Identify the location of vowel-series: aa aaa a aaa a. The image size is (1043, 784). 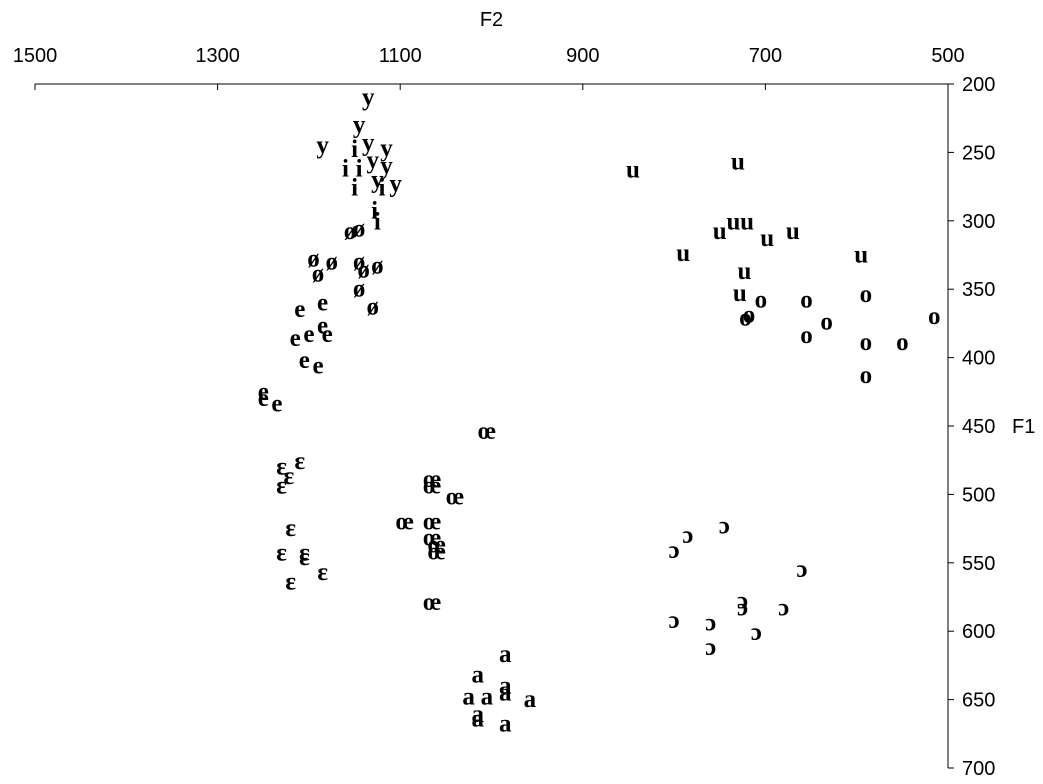
(499, 689).